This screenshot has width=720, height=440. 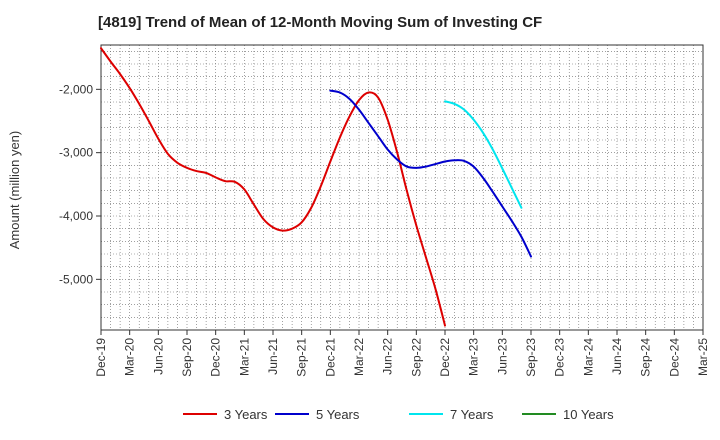 What do you see at coordinates (588, 414) in the screenshot?
I see `legend-label: 10 Years` at bounding box center [588, 414].